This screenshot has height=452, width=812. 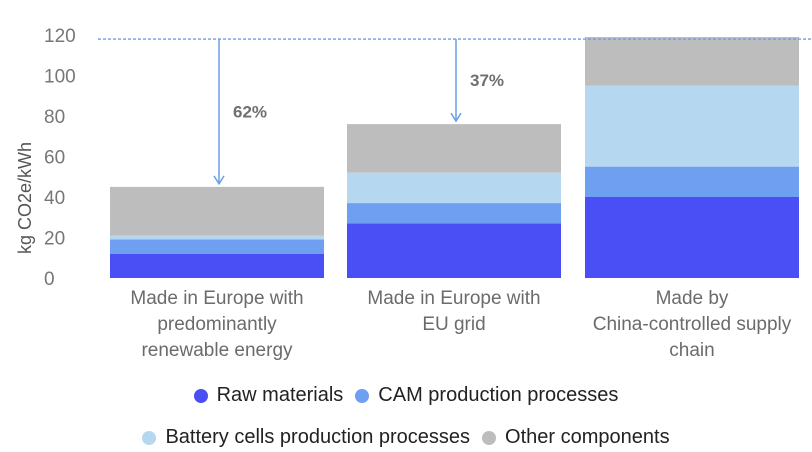 I want to click on legend-item: CAM production processes, so click(x=486, y=395).